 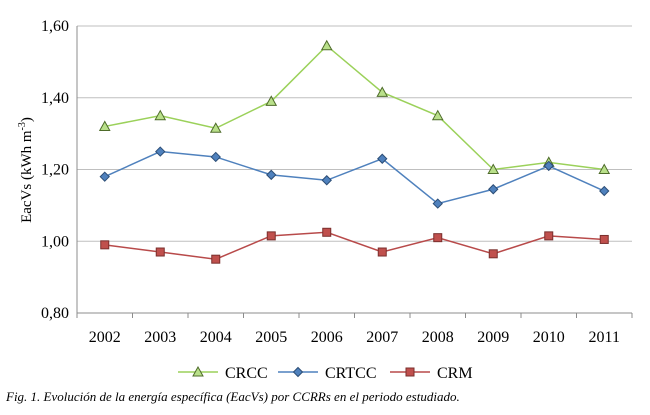 What do you see at coordinates (198, 371) in the screenshot?
I see `legend-marker-crcc` at bounding box center [198, 371].